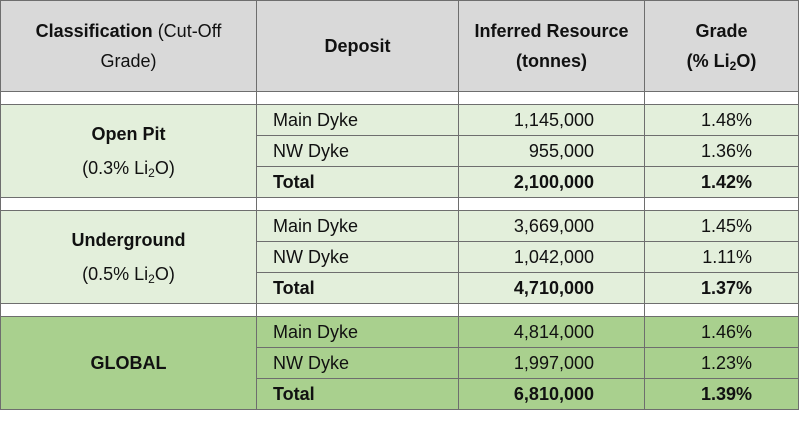 The height and width of the screenshot is (423, 800). What do you see at coordinates (721, 182) in the screenshot?
I see `grade-cell: 1.42%` at bounding box center [721, 182].